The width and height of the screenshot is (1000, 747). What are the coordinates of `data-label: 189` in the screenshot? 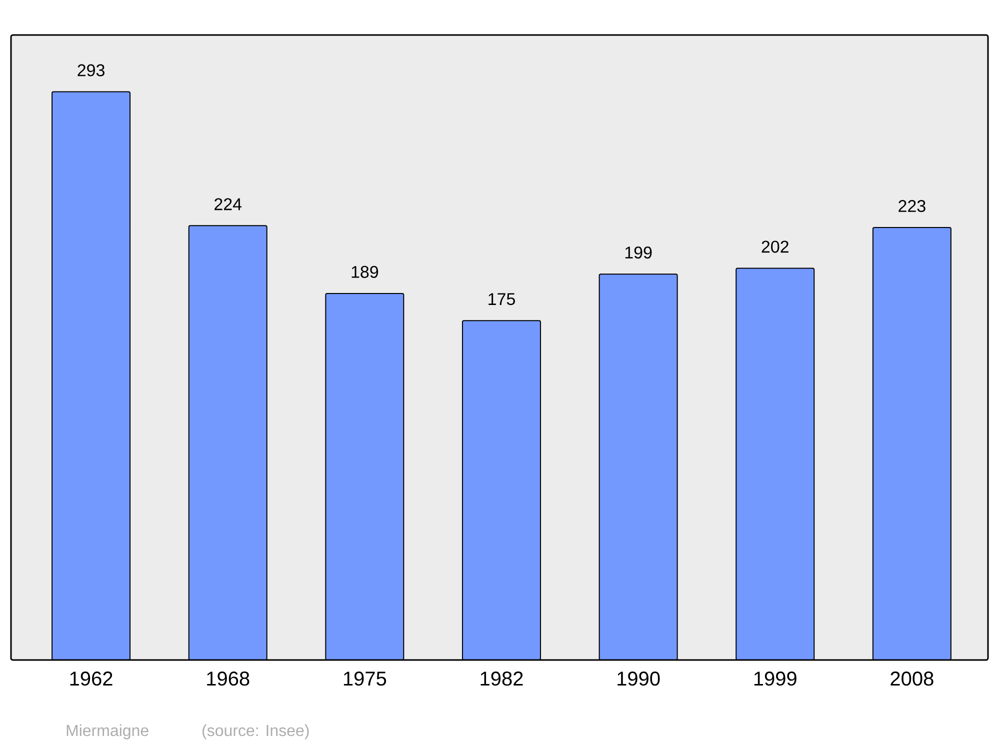 It's located at (365, 272).